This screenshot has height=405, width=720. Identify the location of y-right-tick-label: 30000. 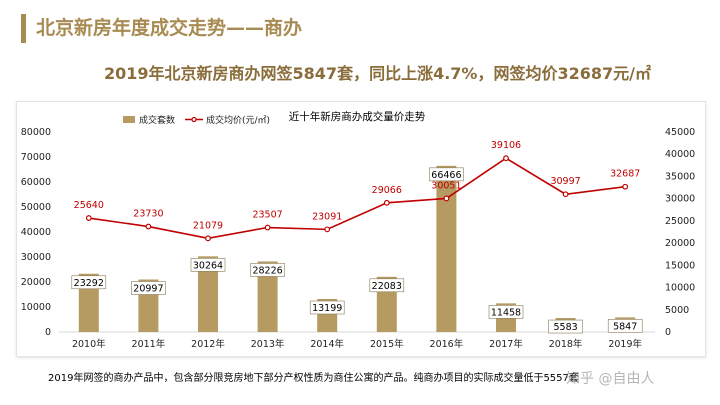
(680, 199).